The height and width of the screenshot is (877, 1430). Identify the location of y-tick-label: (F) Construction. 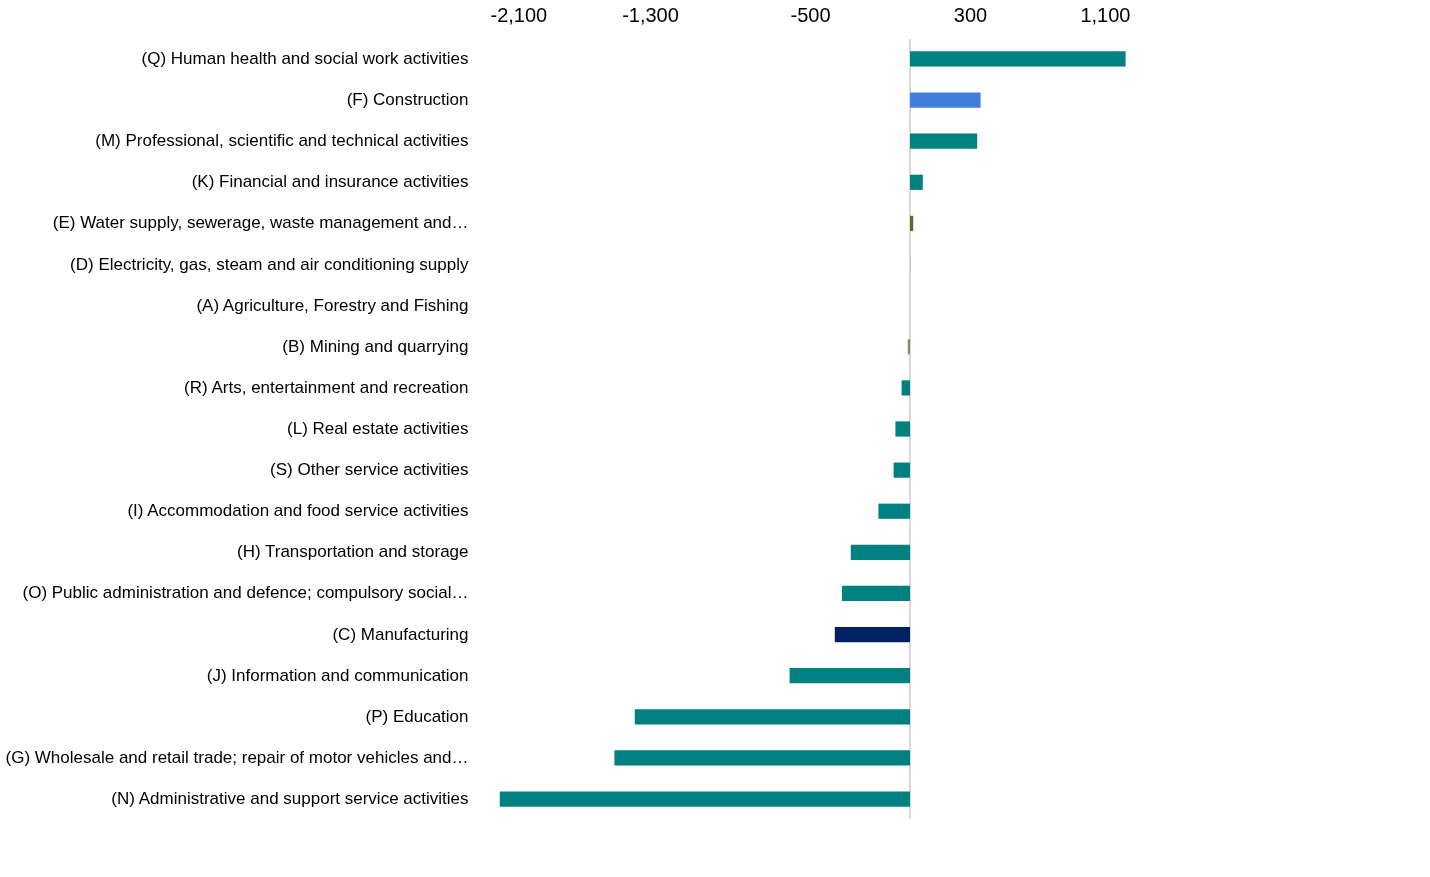
(407, 100).